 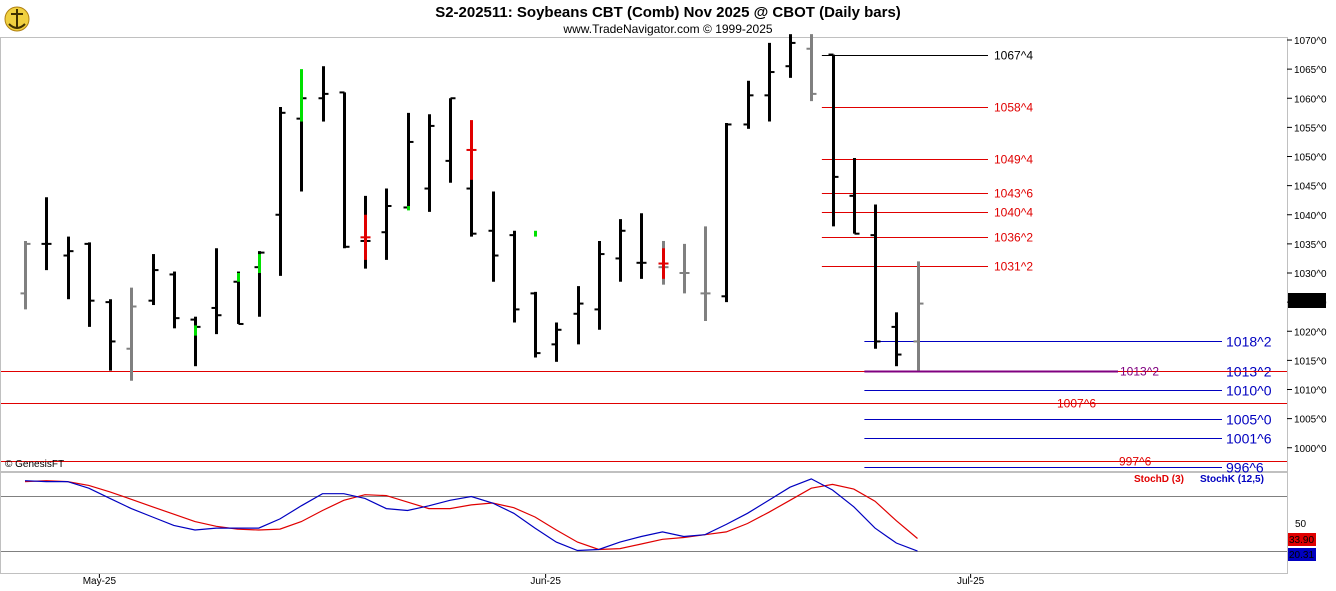 I want to click on price-axis-tick-label: 1005^0, so click(x=1310, y=420).